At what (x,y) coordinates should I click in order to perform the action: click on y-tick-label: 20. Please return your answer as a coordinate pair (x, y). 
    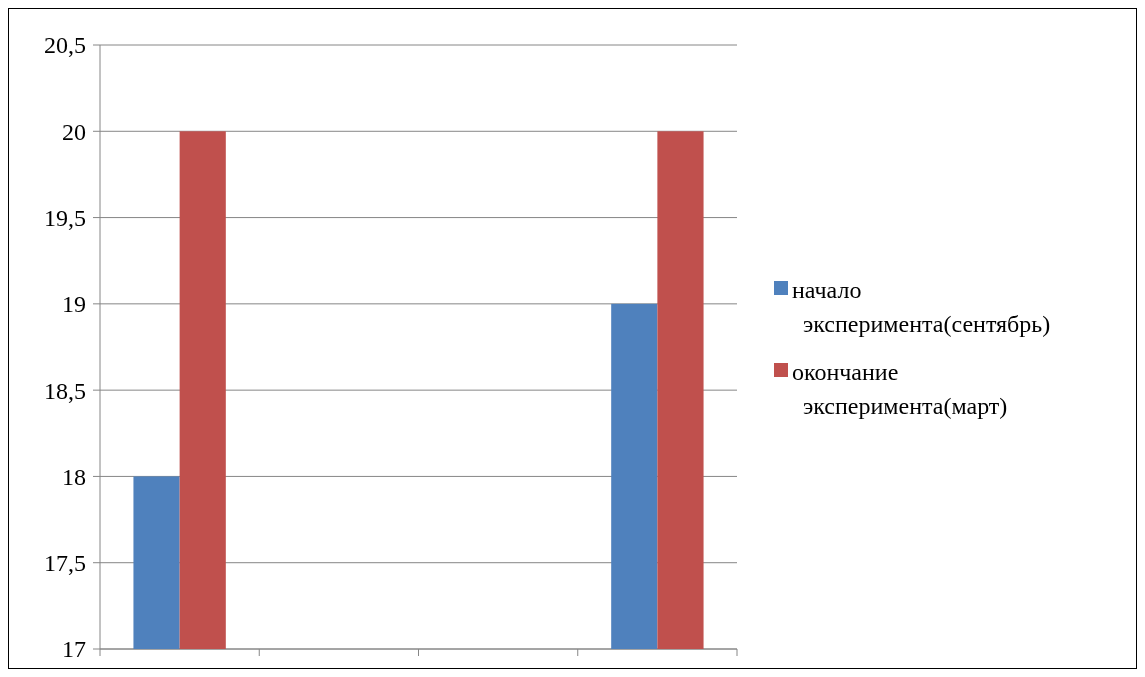
    Looking at the image, I should click on (74, 131).